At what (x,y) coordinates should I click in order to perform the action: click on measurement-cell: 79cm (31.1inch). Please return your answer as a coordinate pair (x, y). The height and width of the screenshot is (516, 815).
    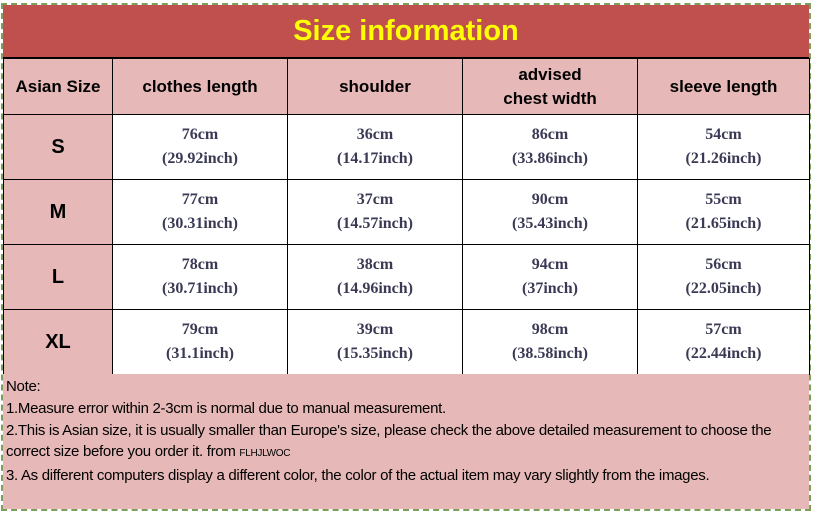
    Looking at the image, I should click on (200, 342).